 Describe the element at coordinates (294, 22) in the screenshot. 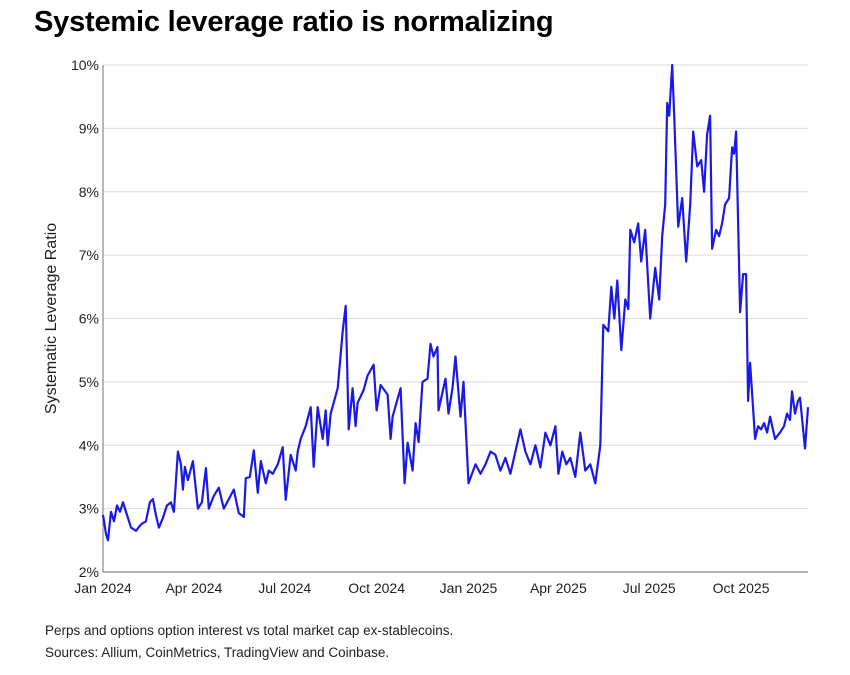

I see `chart-title: Systemic leverage ratio is normalizing` at that location.